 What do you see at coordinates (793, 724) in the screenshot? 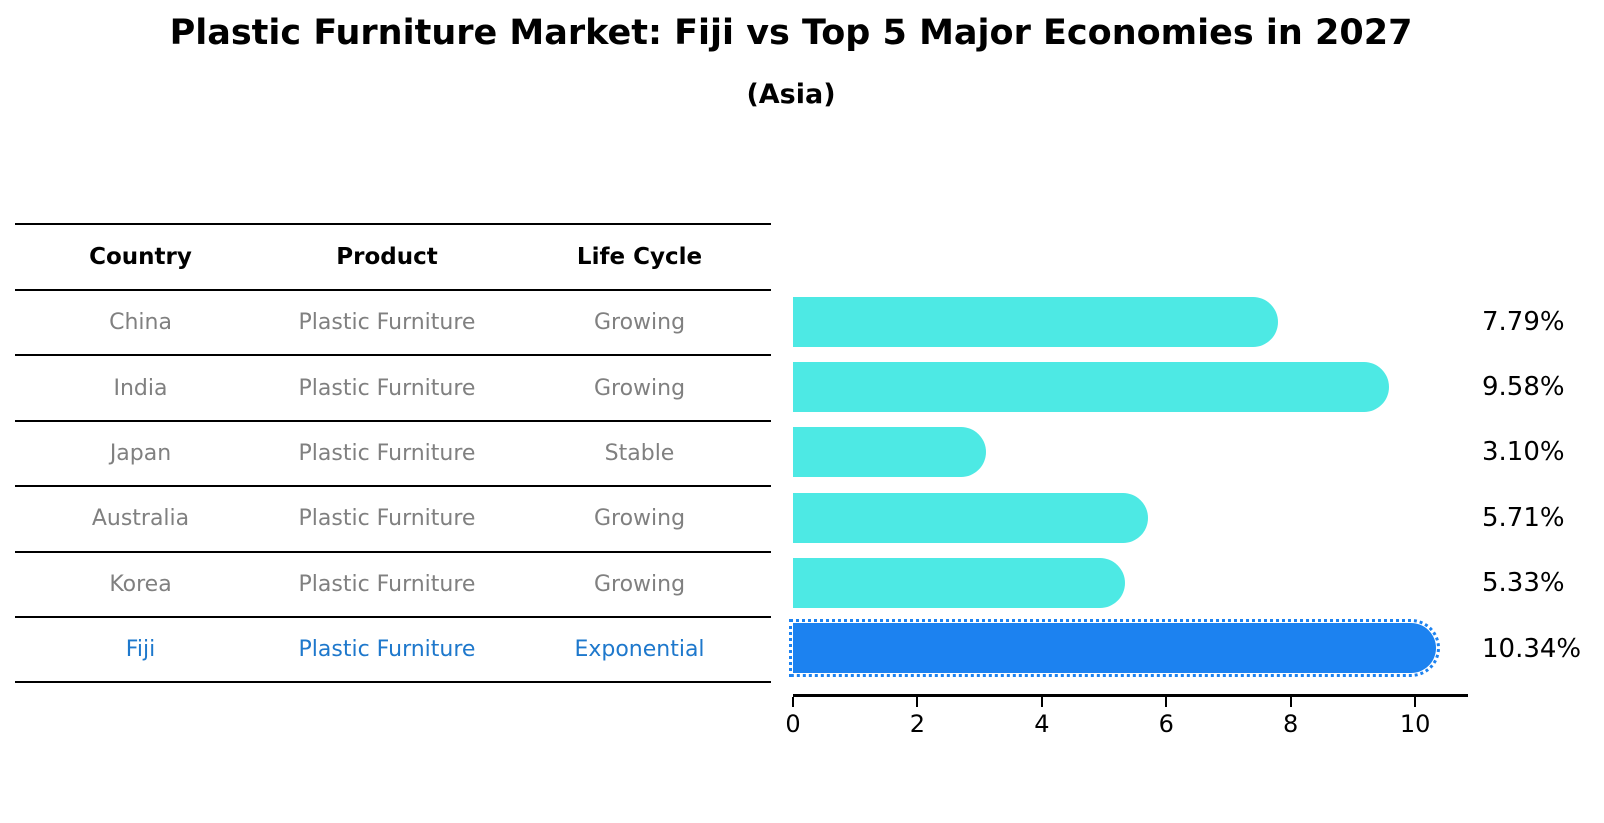
I see `x-tick-label: 0` at bounding box center [793, 724].